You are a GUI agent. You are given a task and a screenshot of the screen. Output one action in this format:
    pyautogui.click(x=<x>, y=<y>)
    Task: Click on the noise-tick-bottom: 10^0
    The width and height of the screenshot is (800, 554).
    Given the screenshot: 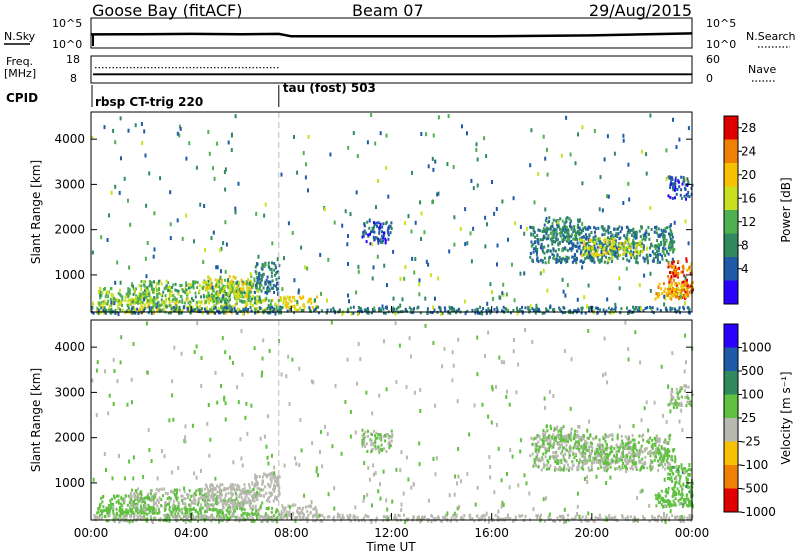 What is the action you would take?
    pyautogui.click(x=67, y=44)
    